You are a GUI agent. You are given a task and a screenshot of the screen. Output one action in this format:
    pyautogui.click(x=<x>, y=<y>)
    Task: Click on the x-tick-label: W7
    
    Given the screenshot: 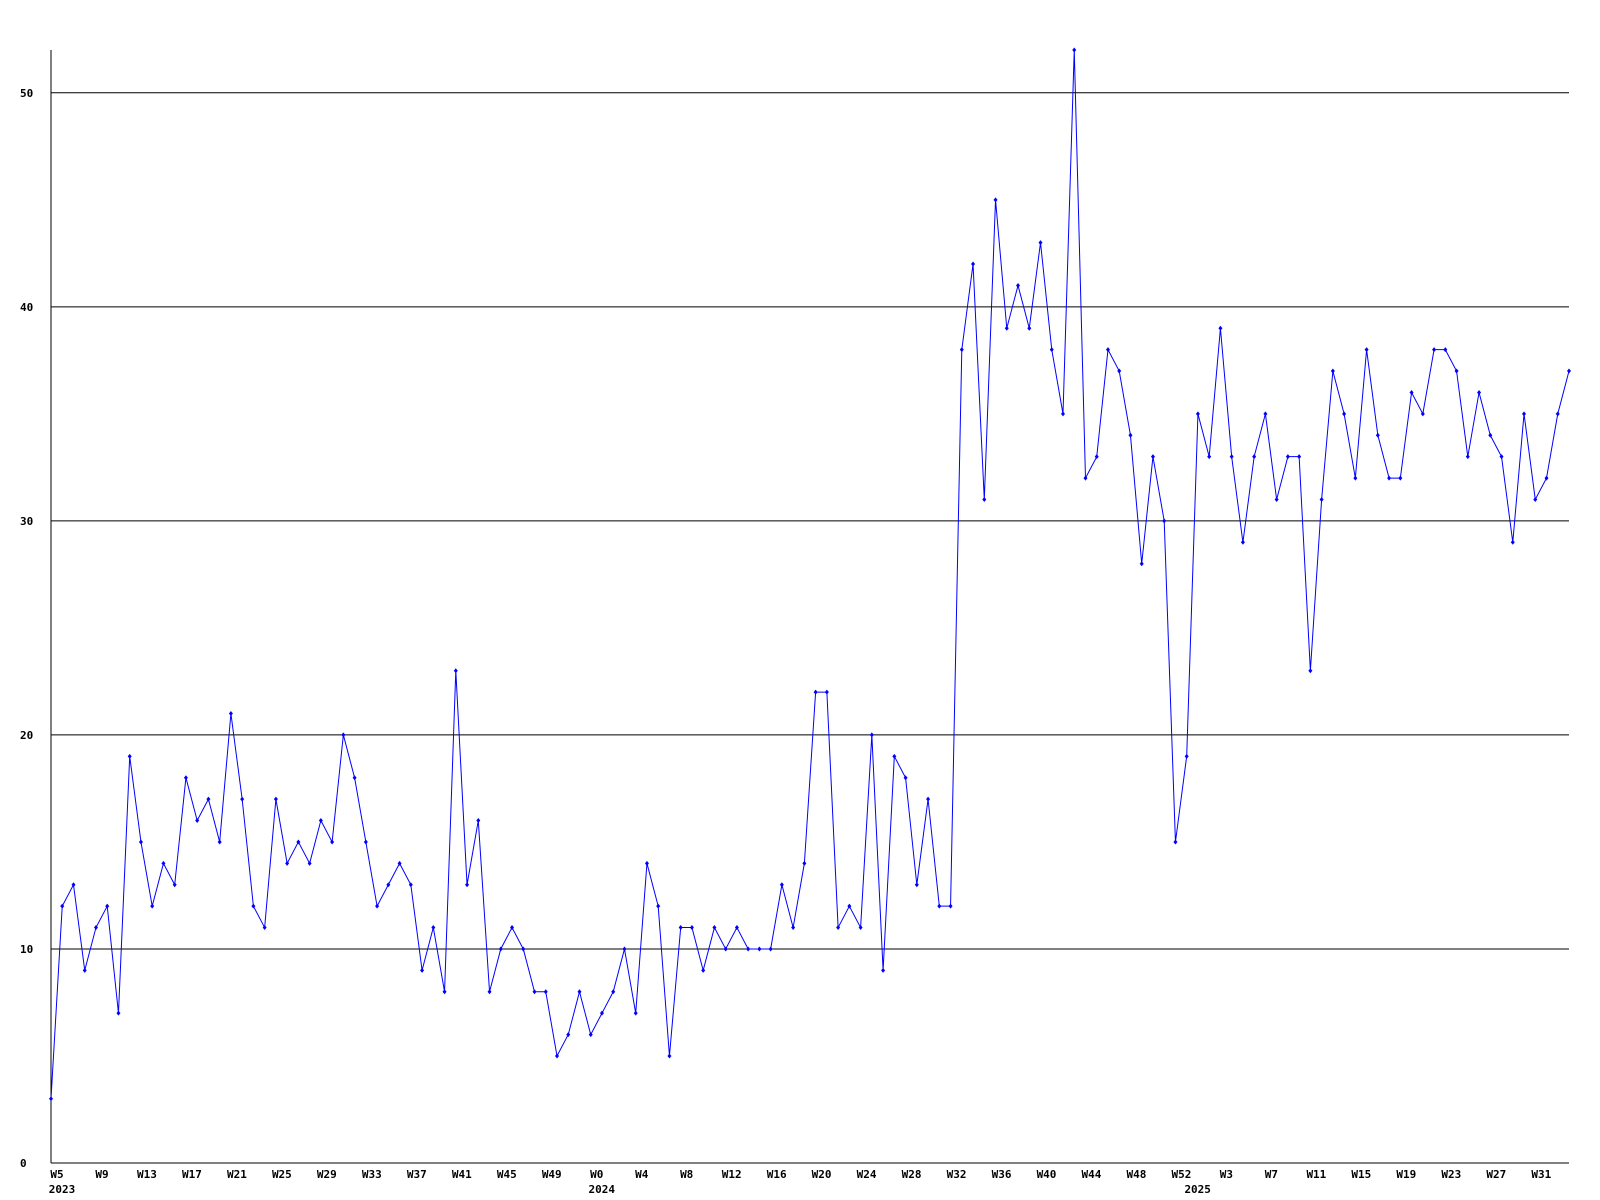 What is the action you would take?
    pyautogui.click(x=1271, y=1174)
    